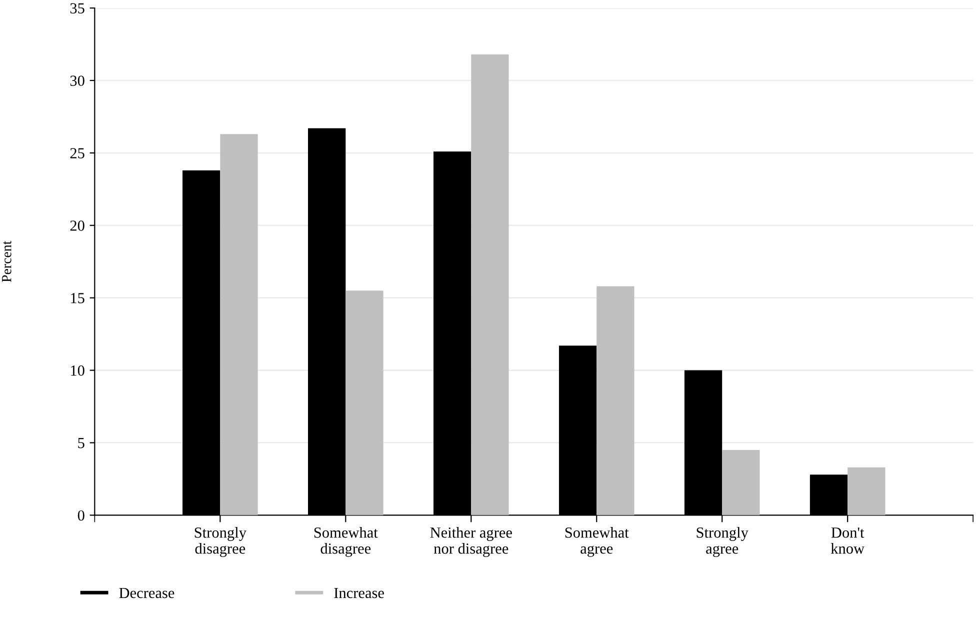 This screenshot has width=976, height=617. What do you see at coordinates (847, 541) in the screenshot?
I see `x-tick-label: Don't know` at bounding box center [847, 541].